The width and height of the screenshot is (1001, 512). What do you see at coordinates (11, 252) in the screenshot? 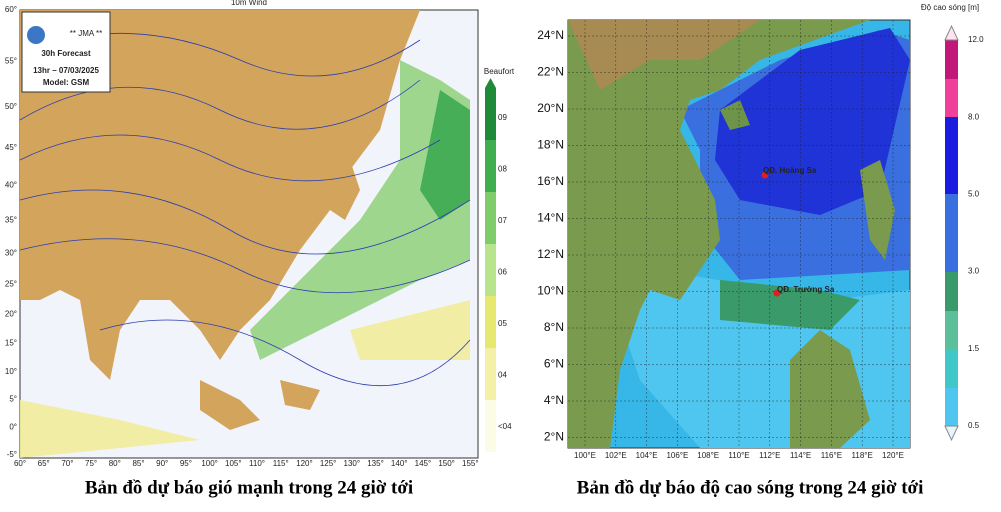
I see `lat-label: 30°` at bounding box center [11, 252].